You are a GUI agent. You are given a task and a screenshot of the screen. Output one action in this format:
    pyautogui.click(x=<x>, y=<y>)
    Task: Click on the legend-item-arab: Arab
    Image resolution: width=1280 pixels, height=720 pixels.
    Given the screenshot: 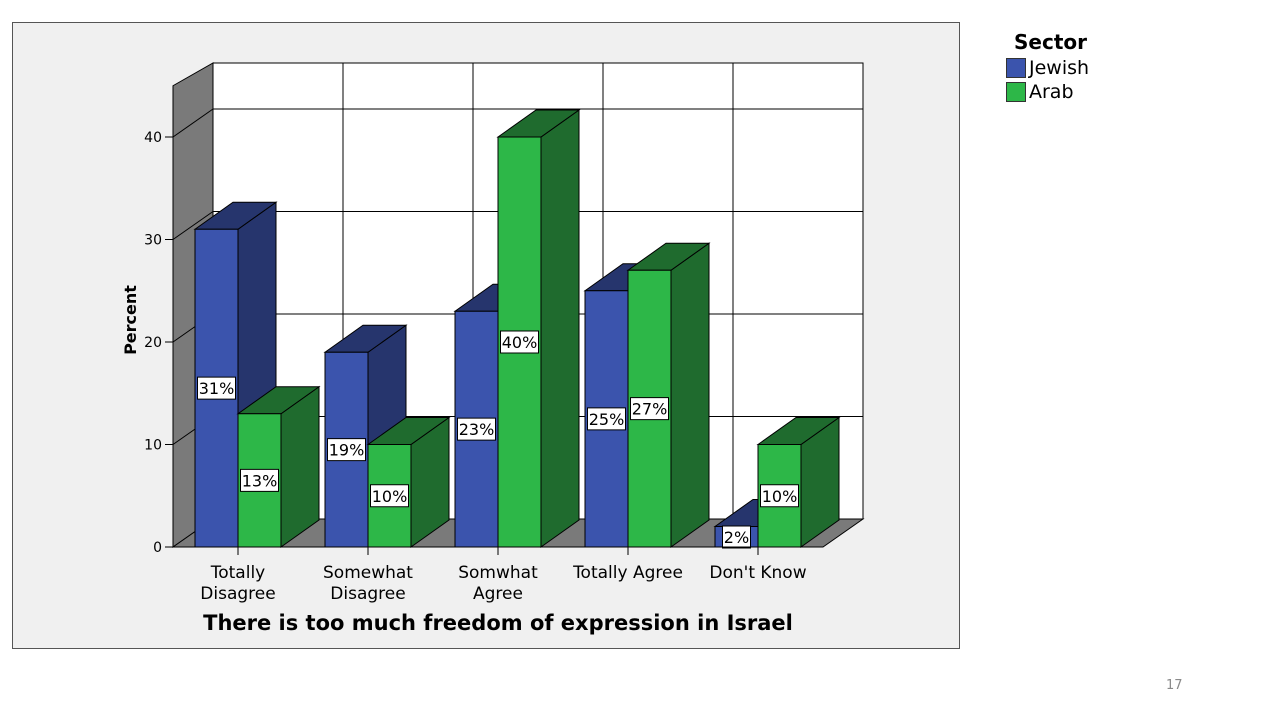 What is the action you would take?
    pyautogui.click(x=1047, y=92)
    